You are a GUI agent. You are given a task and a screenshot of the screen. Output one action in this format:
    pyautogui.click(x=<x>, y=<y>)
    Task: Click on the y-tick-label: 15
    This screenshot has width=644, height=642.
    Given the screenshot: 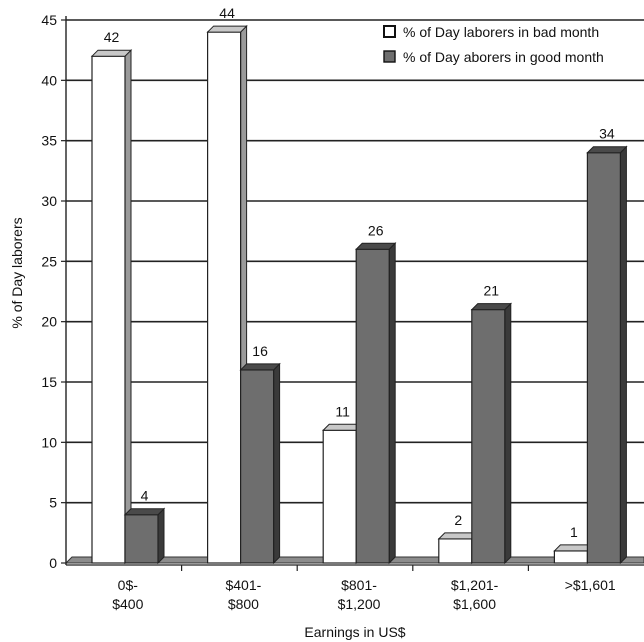 What is the action you would take?
    pyautogui.click(x=49, y=382)
    